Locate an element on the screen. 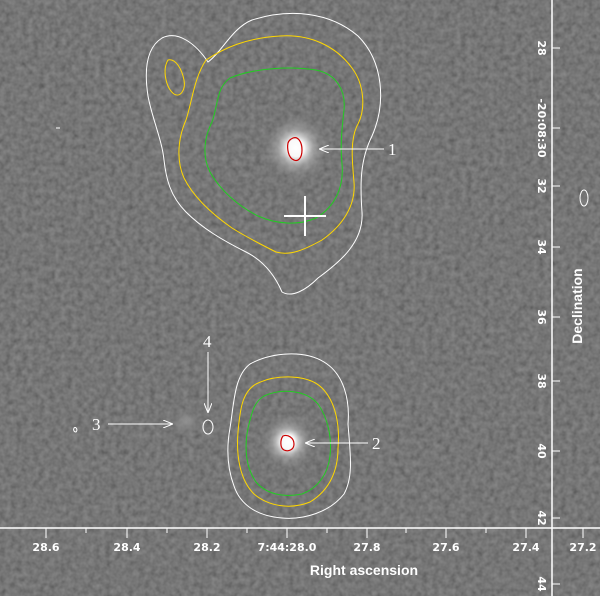  source-2-glow is located at coordinates (288, 442).